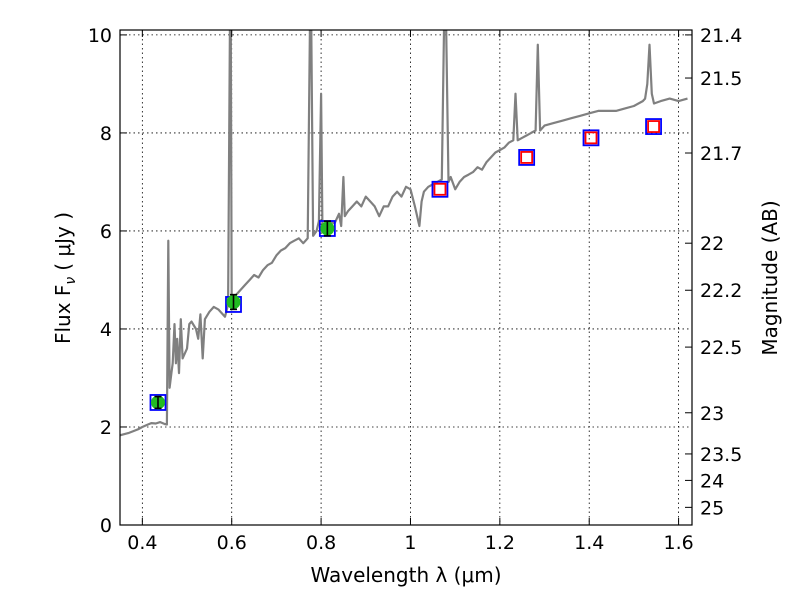 This screenshot has height=600, width=800. Describe the element at coordinates (405, 575) in the screenshot. I see `x-axis-label: Wavelength λ (μm)` at that location.